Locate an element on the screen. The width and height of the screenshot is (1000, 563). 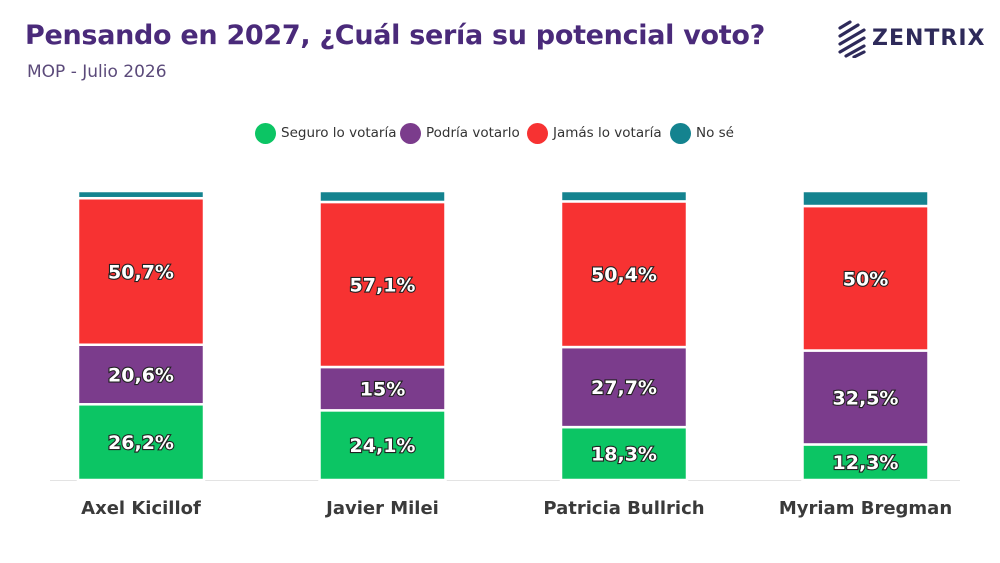
data-label-podria: 20,6% is located at coordinates (141, 376).